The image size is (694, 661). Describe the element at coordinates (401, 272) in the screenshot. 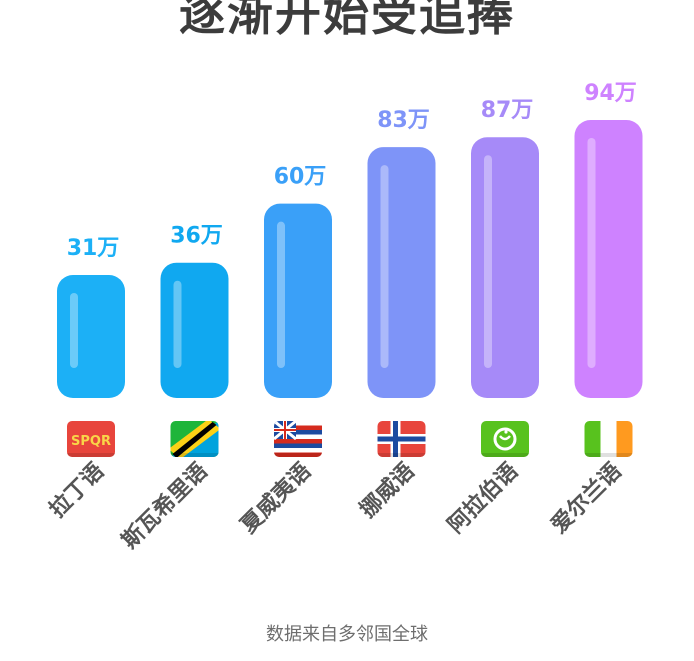

I see `bar-4-挪威语-bar` at that location.